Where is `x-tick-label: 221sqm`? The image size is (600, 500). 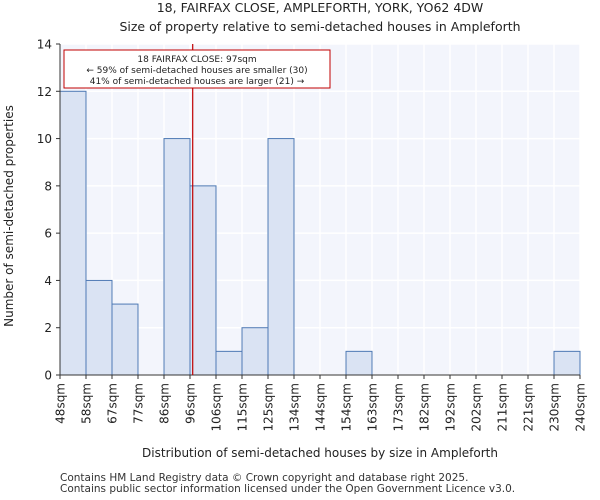
x-tick-label: 221sqm is located at coordinates (529, 407).